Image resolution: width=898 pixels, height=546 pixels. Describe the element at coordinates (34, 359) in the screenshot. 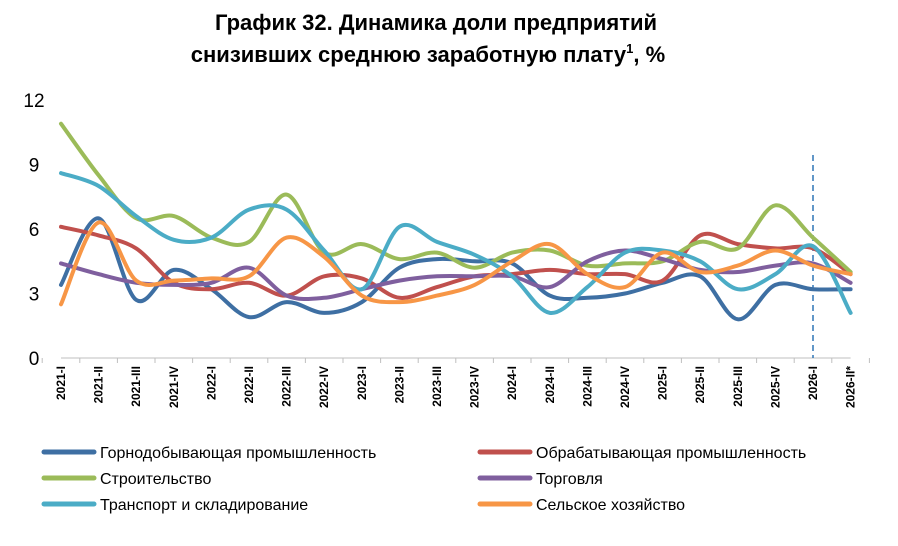

I see `y-tick-label: 0` at that location.